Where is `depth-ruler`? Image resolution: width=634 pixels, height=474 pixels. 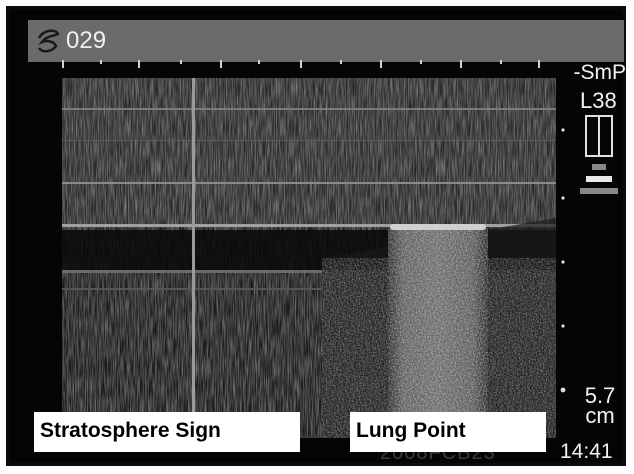
depth-ruler is located at coordinates (310, 65).